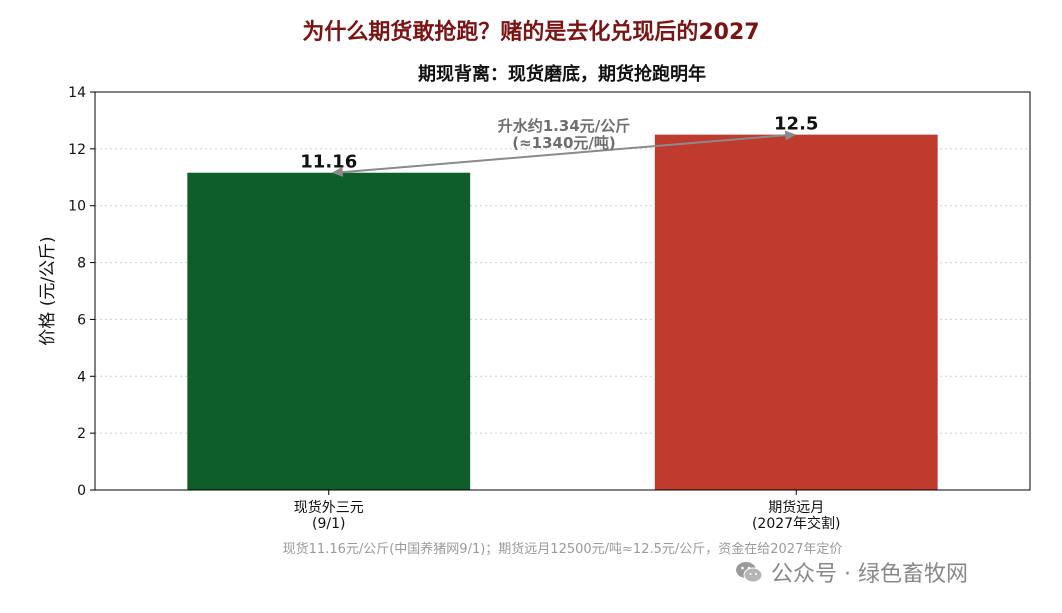 The height and width of the screenshot is (613, 1062). Describe the element at coordinates (562, 74) in the screenshot. I see `chart-title: 期现背离：现货磨底，期货抢跑明年` at that location.